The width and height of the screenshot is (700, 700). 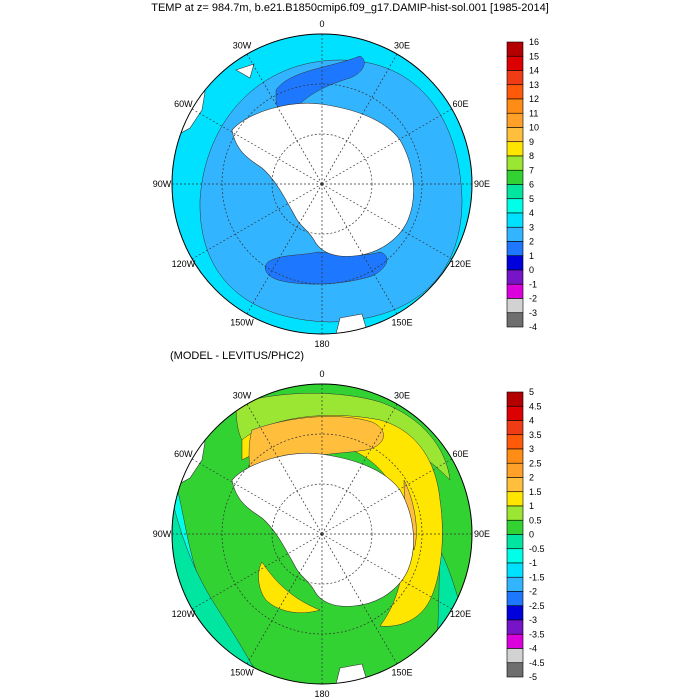 I want to click on colorbar-label: -3.5, so click(x=537, y=634).